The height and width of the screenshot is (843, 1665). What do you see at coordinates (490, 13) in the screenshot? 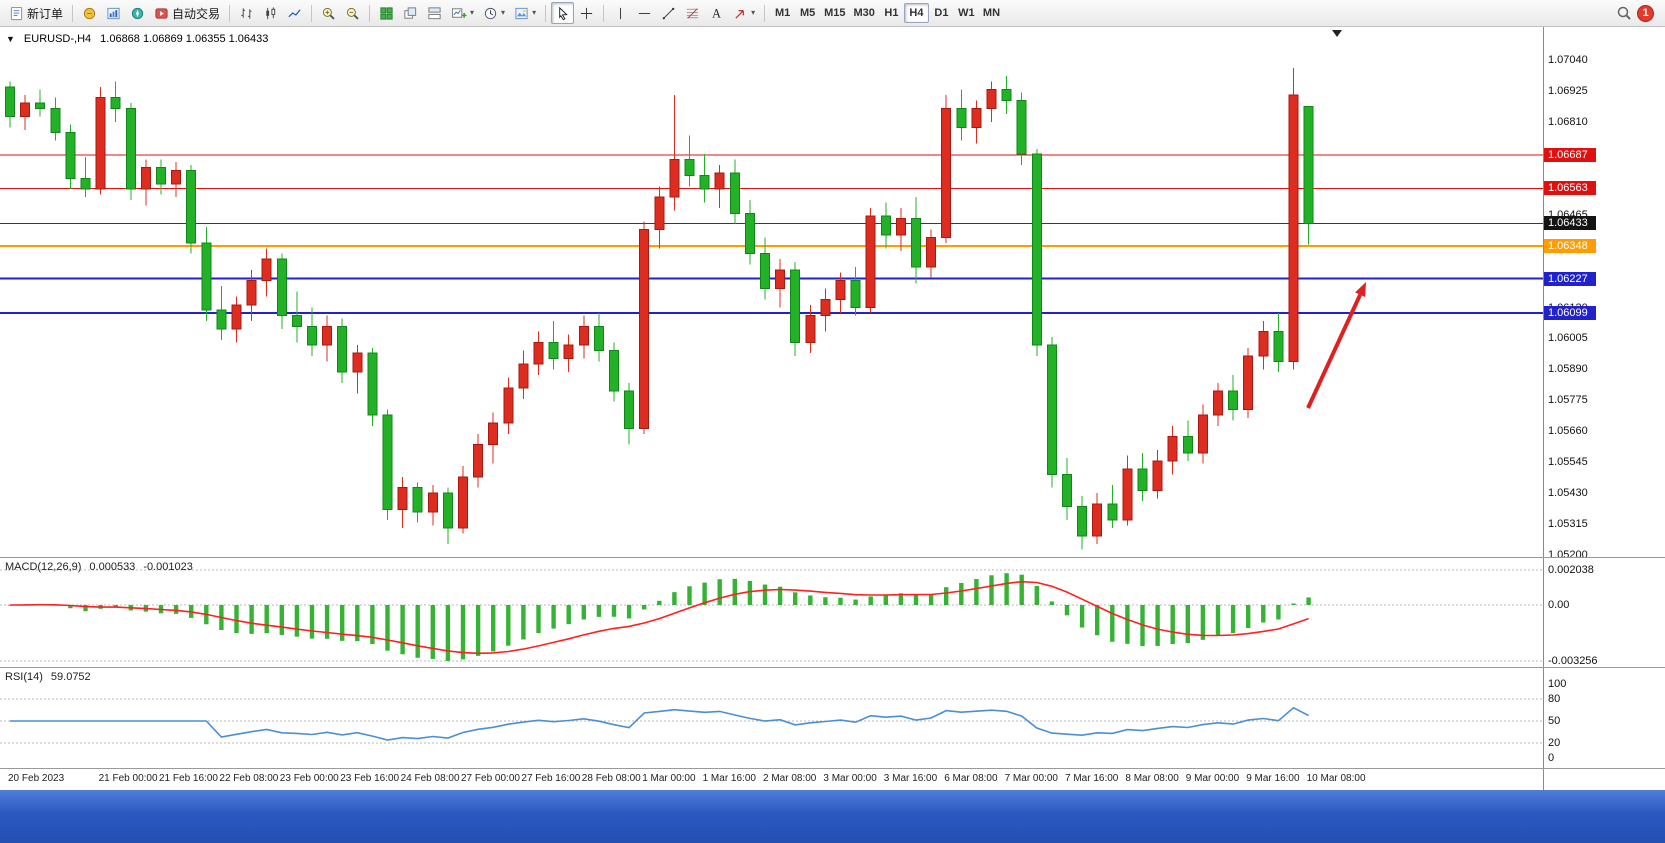
I see `clock-icon` at bounding box center [490, 13].